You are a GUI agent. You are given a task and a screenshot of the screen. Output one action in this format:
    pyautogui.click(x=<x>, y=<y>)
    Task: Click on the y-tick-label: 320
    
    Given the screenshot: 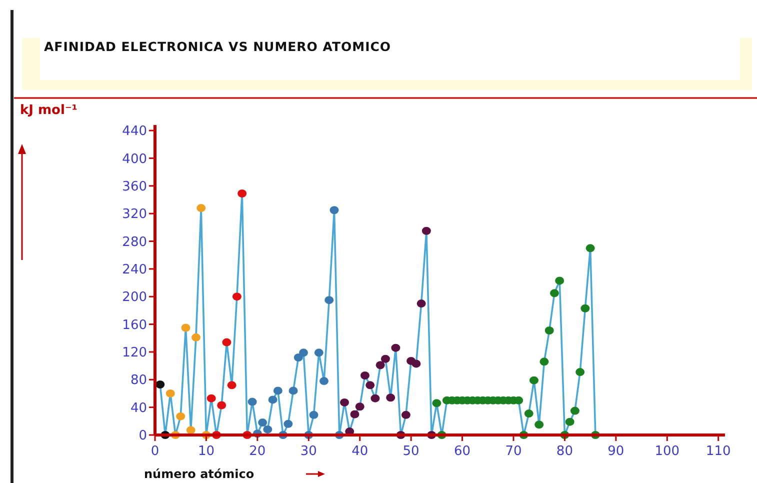 What is the action you would take?
    pyautogui.click(x=134, y=214)
    